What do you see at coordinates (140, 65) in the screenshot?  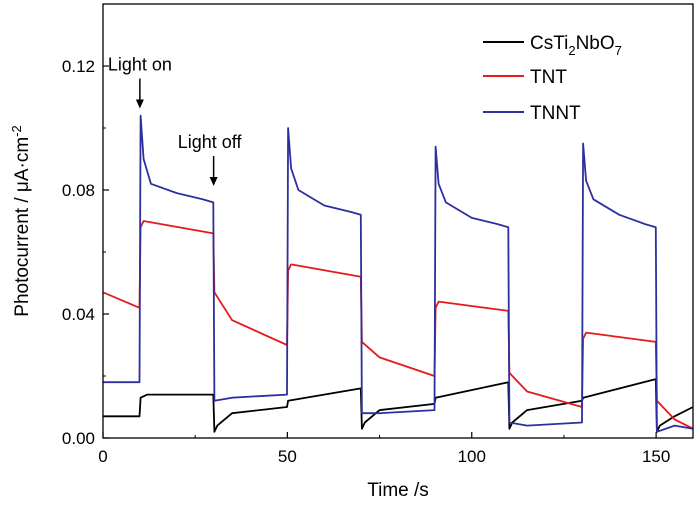 I see `annotation-label: Light on` at bounding box center [140, 65].